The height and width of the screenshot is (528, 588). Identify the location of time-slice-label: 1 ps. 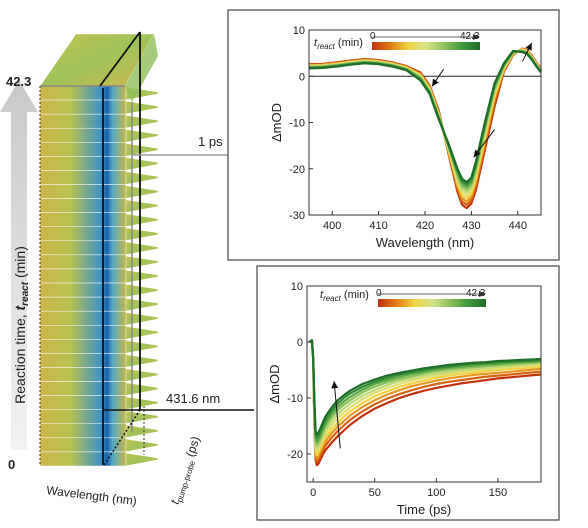
(210, 141).